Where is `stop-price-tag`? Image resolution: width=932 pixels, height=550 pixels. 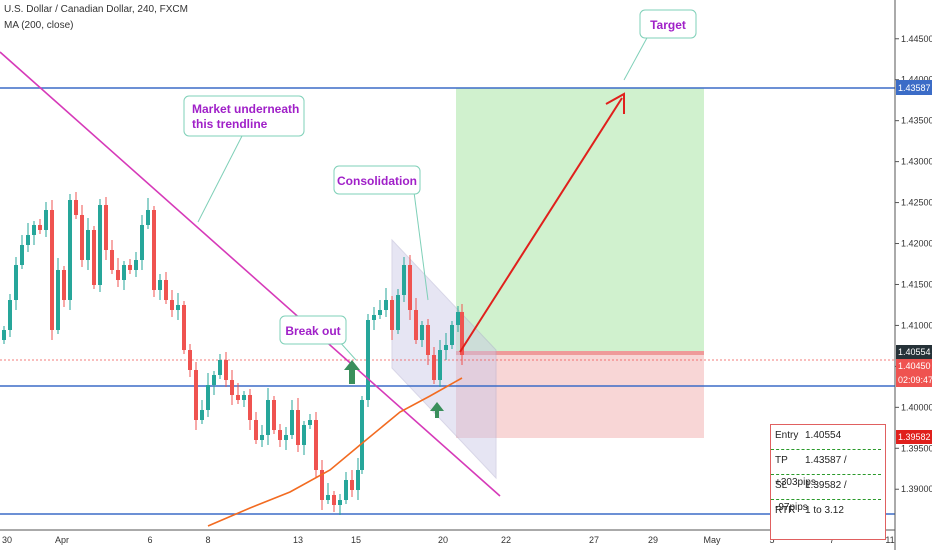 stop-price-tag is located at coordinates (914, 437).